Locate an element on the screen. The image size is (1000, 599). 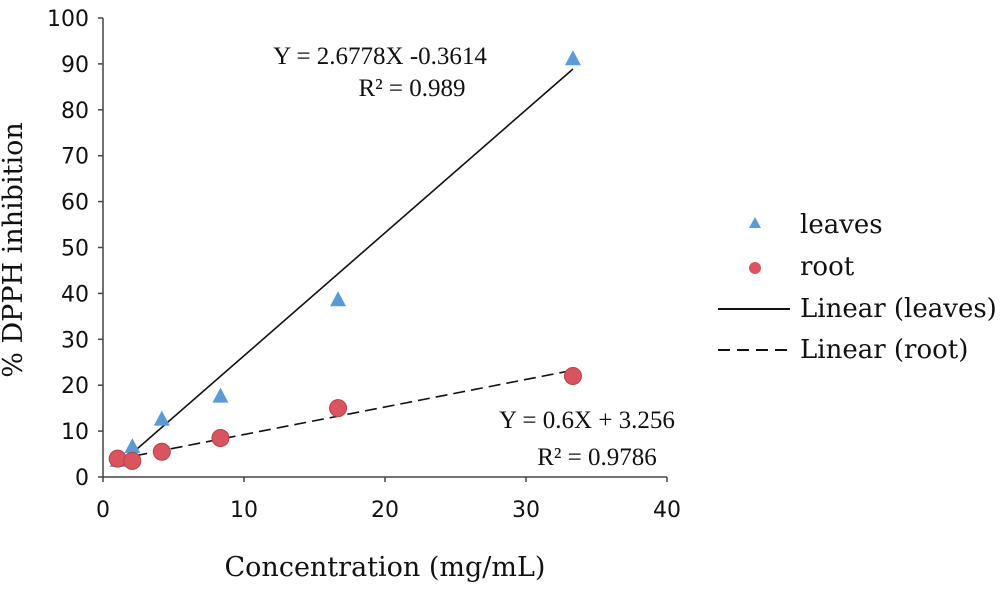
leaves-equation-label: Y = 2.6778X -0.3614 is located at coordinates (380, 56).